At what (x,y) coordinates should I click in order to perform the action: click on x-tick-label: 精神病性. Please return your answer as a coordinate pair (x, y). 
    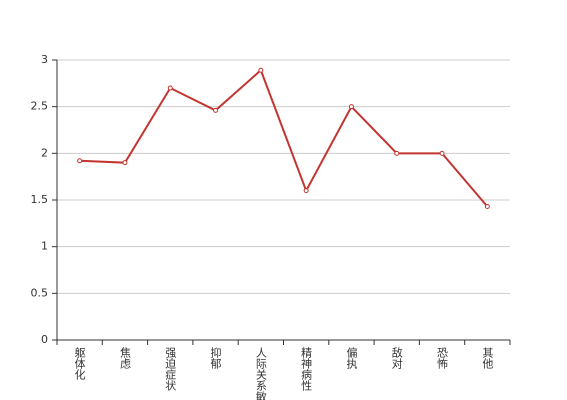
    Looking at the image, I should click on (306, 369).